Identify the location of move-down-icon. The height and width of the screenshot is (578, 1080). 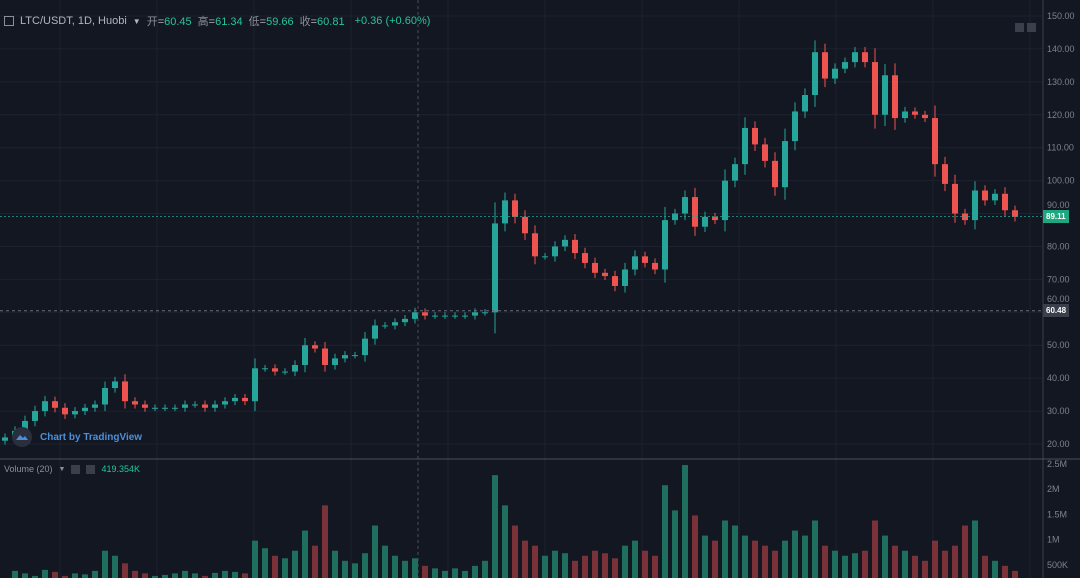
(1031, 27).